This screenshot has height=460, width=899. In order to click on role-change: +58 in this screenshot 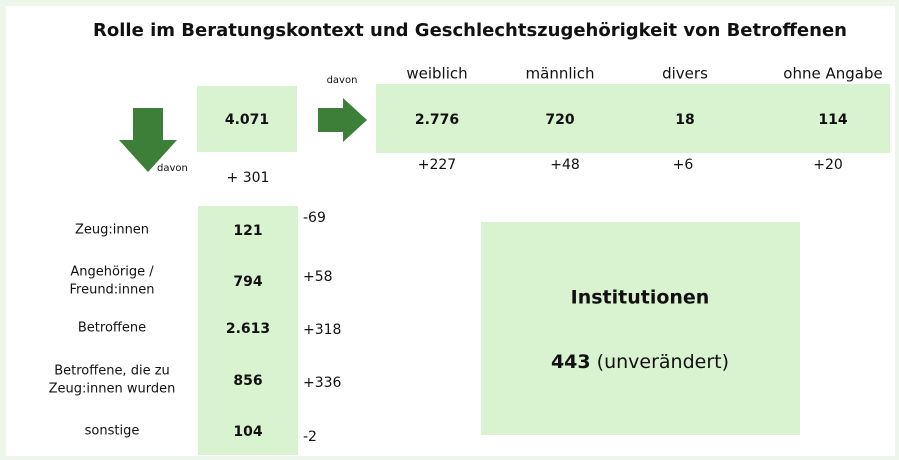, I will do `click(318, 277)`.